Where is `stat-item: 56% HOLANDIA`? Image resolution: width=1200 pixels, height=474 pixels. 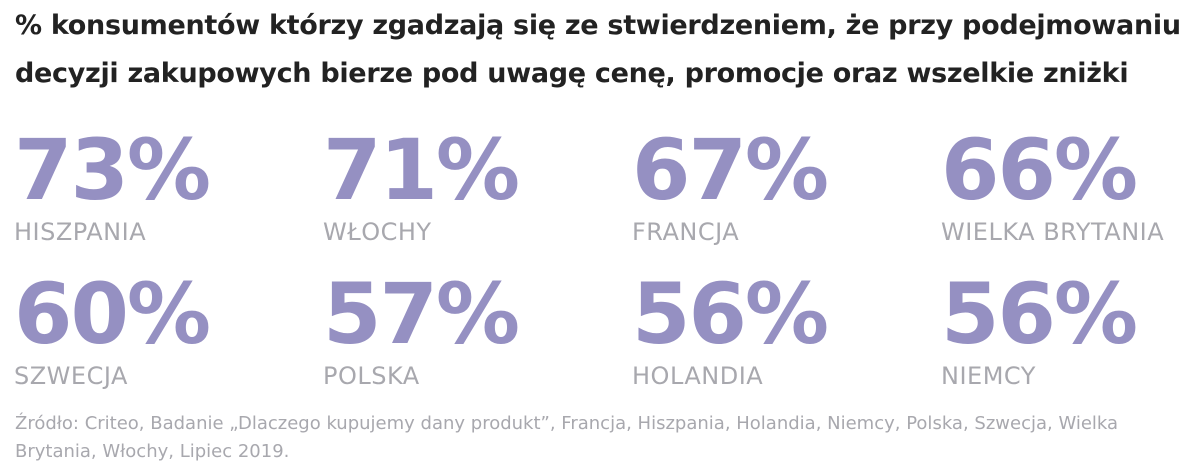 stat-item: 56% HOLANDIA is located at coordinates (786, 341).